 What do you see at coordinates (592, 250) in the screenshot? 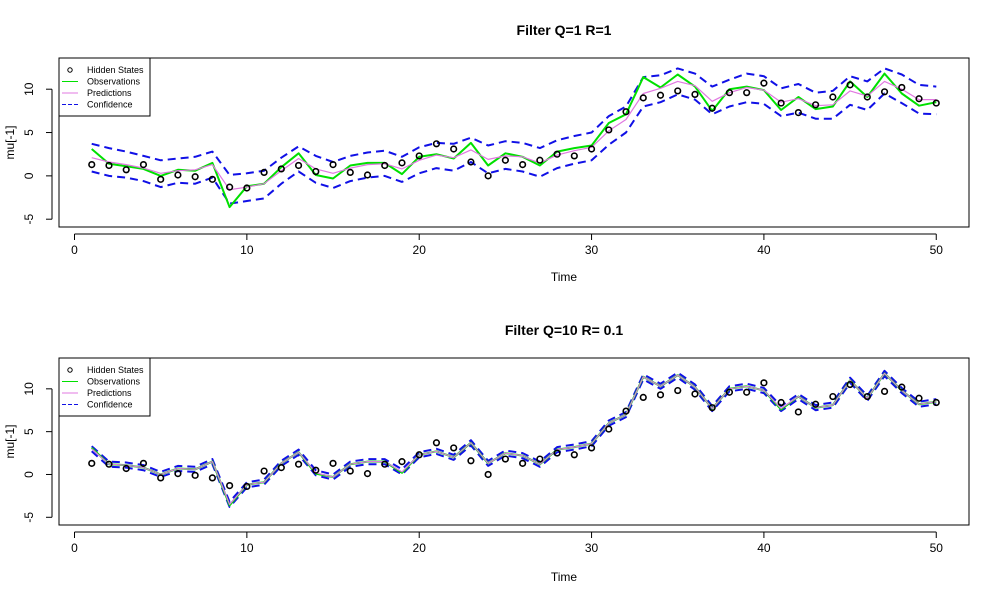
I see `x-tick-label: 30` at bounding box center [592, 250].